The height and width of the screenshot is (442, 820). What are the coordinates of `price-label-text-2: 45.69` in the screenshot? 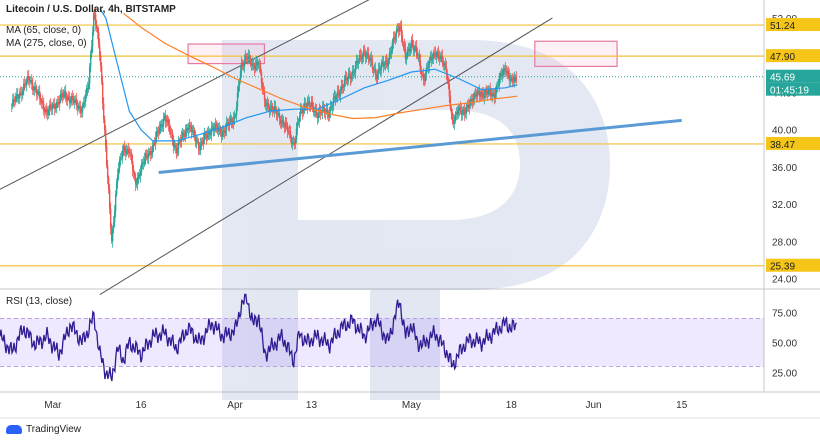 It's located at (782, 78).